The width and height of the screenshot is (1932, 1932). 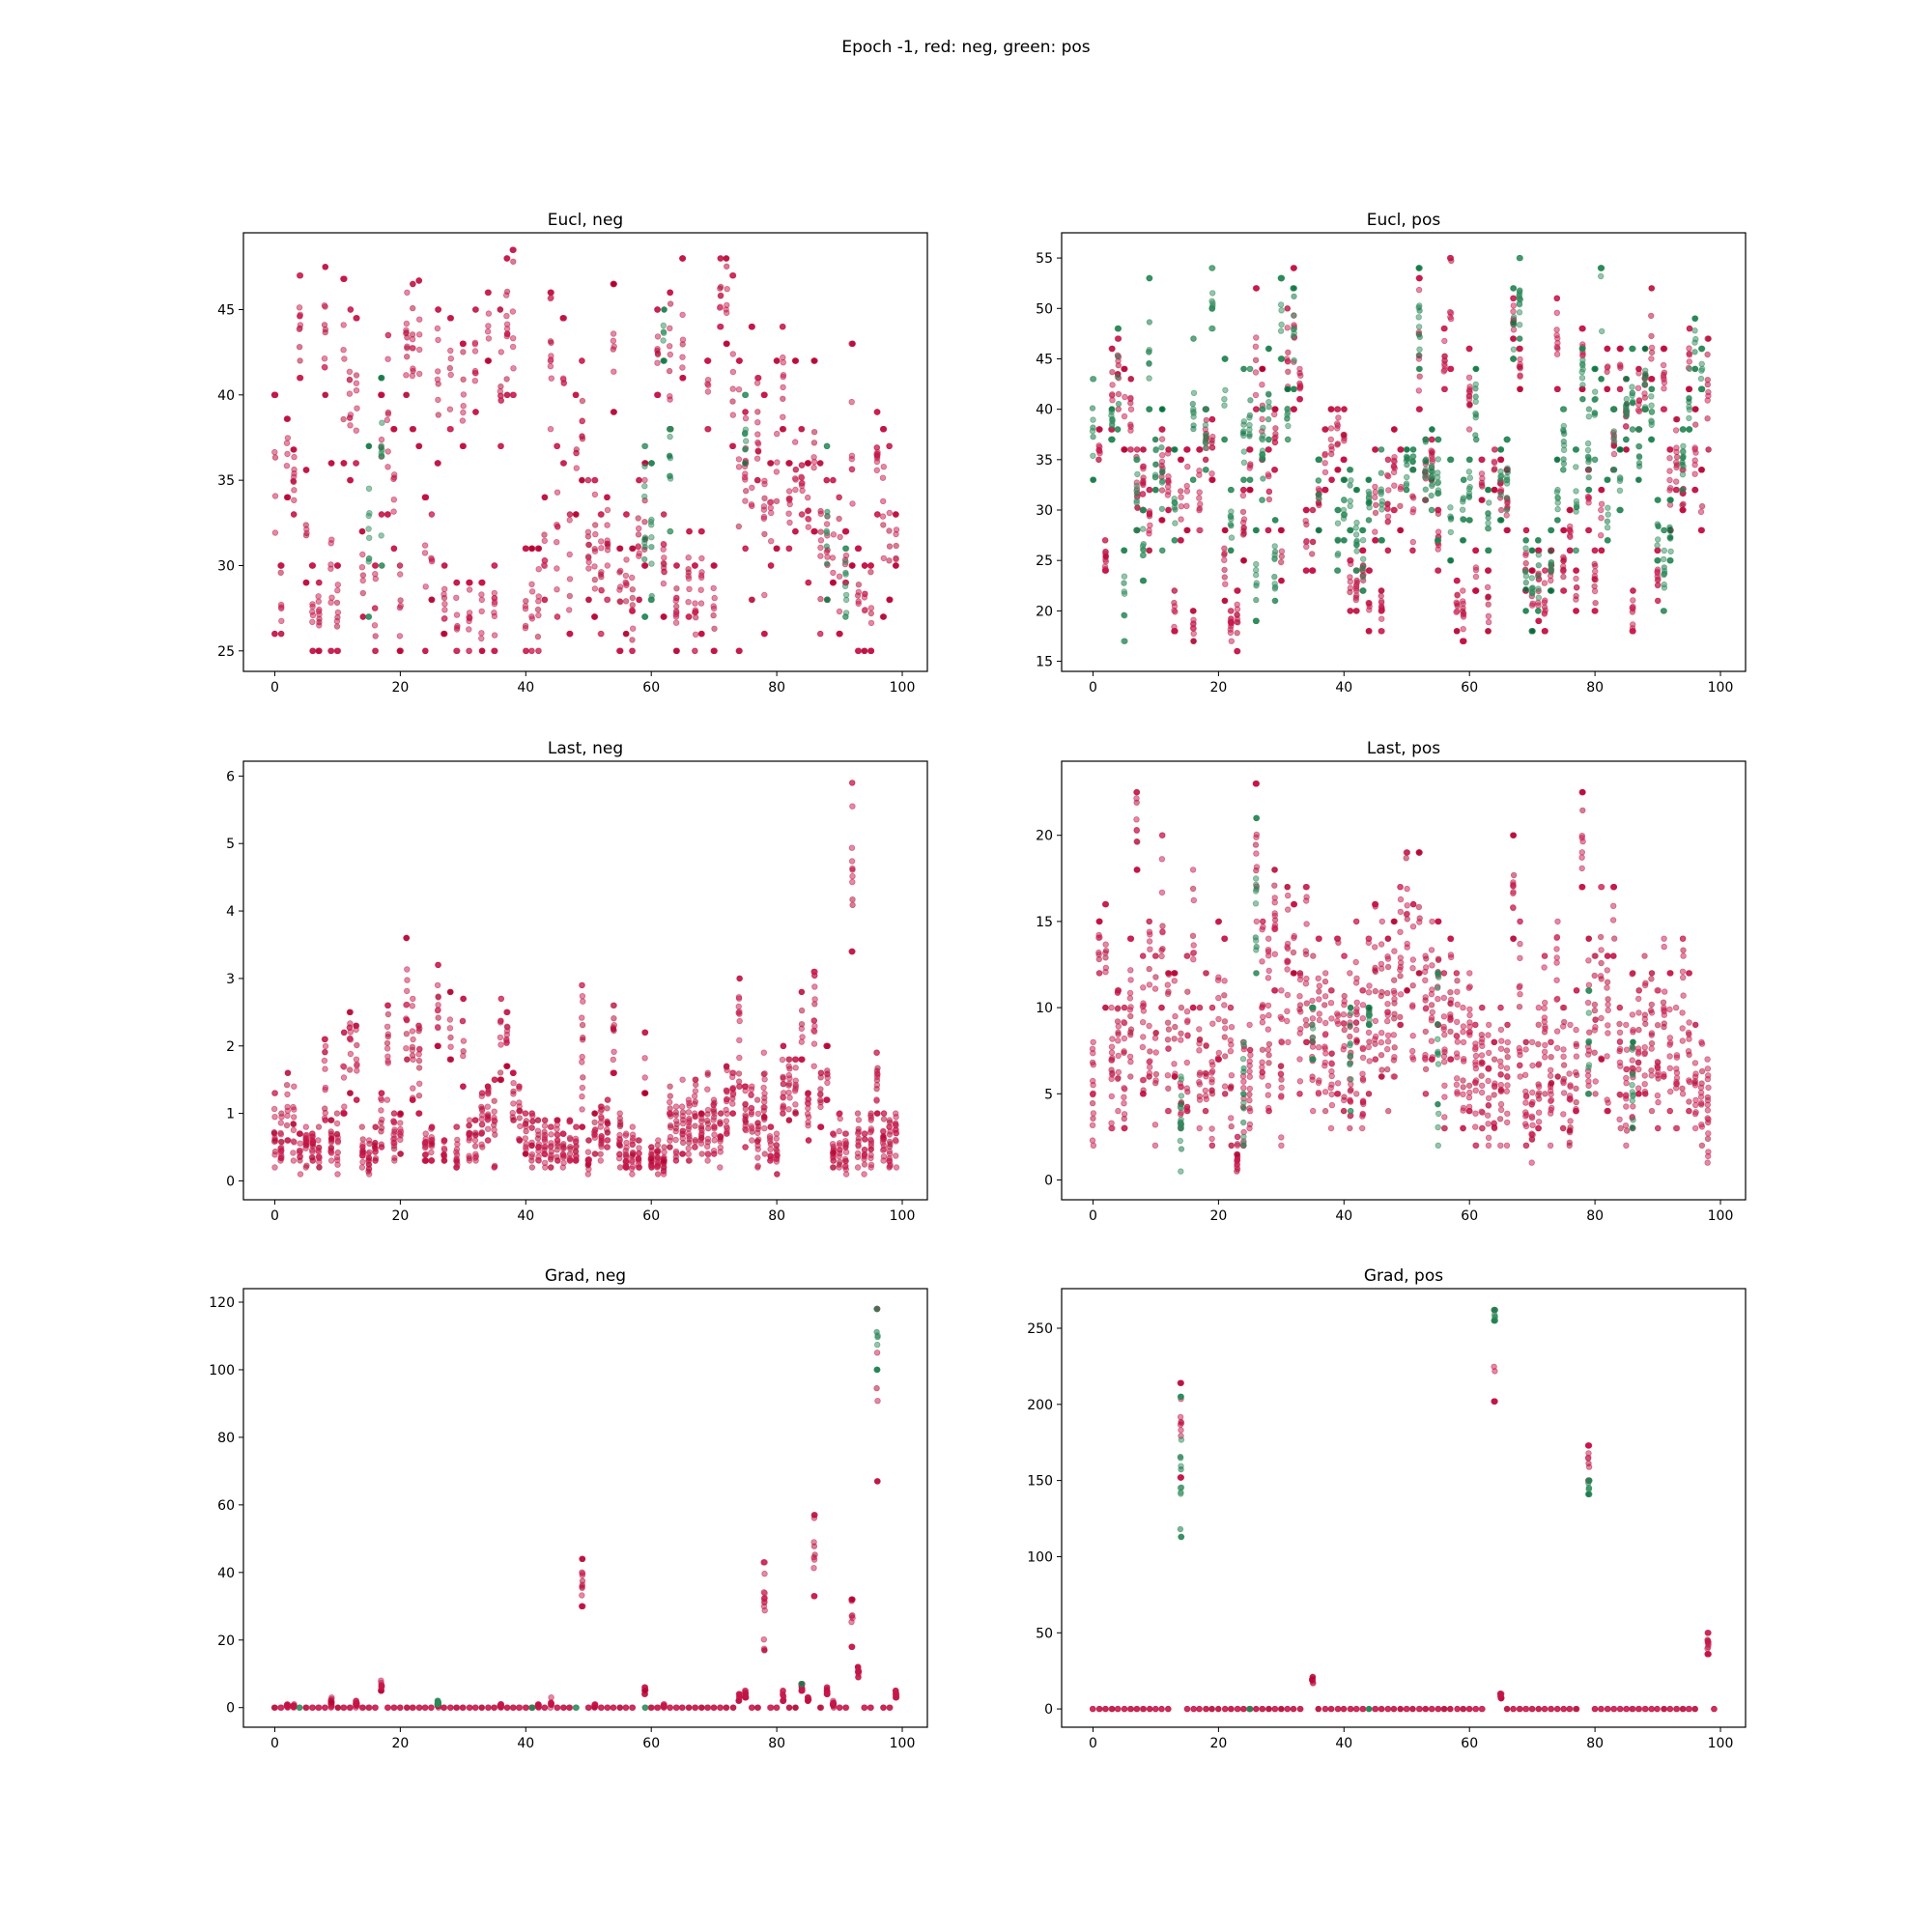 What do you see at coordinates (1044, 461) in the screenshot?
I see `y-tick-label: 35` at bounding box center [1044, 461].